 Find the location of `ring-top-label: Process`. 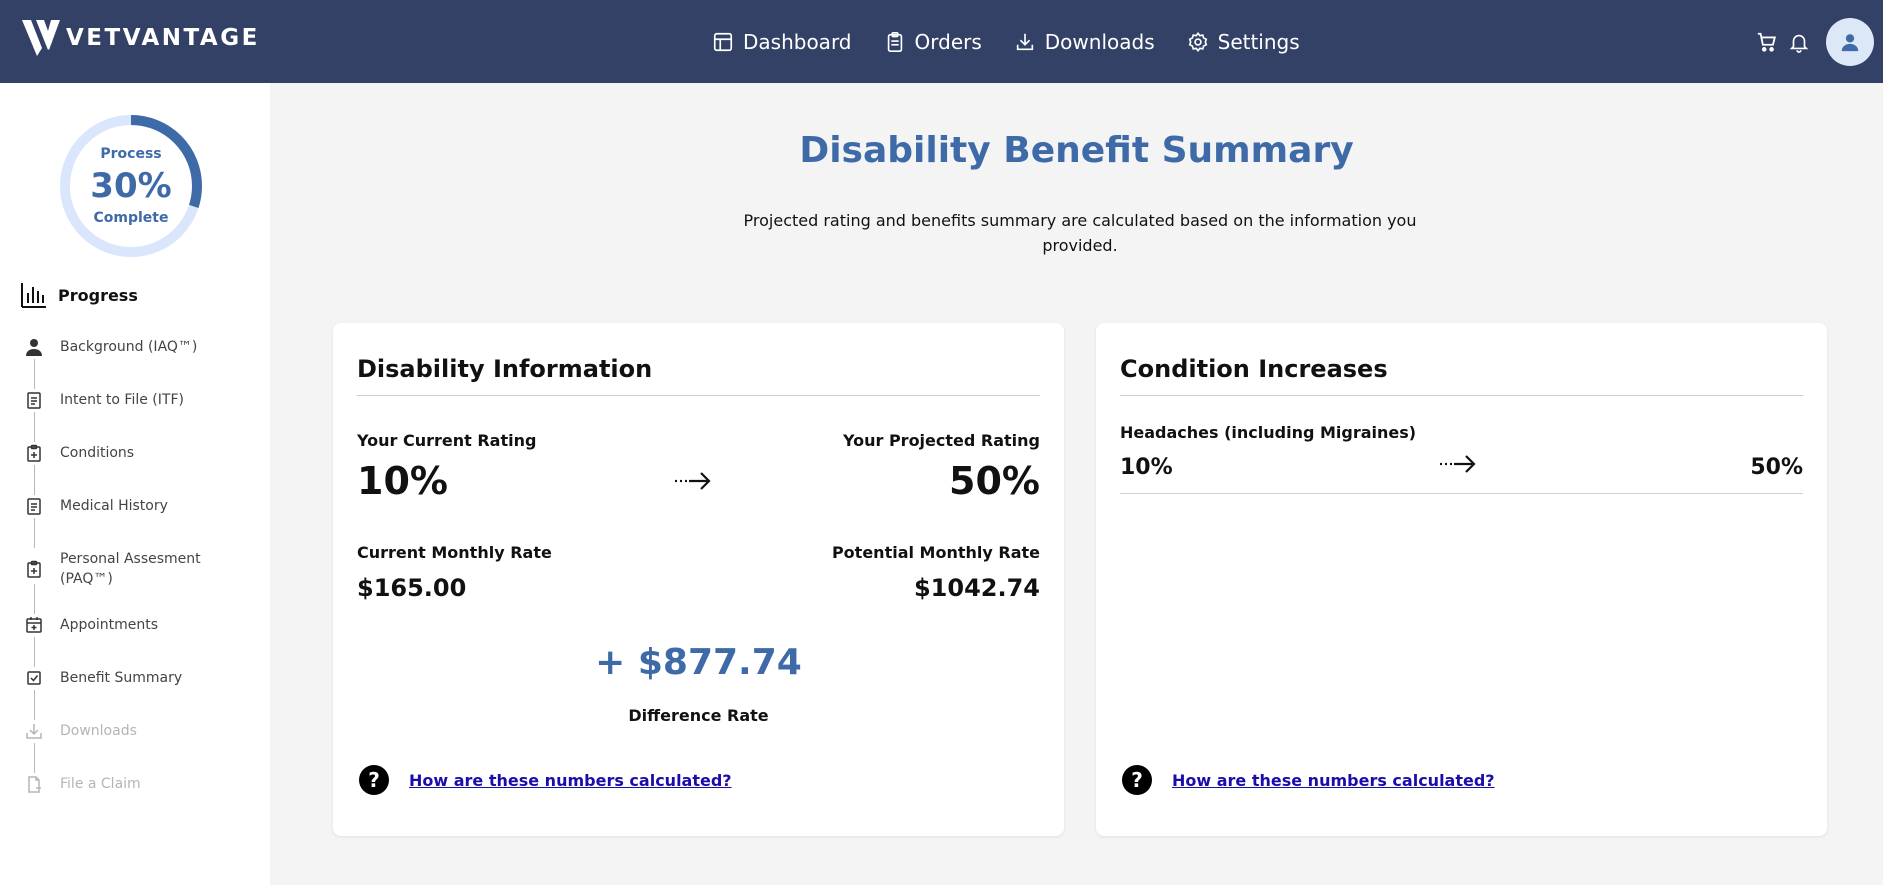

ring-top-label: Process is located at coordinates (131, 154).